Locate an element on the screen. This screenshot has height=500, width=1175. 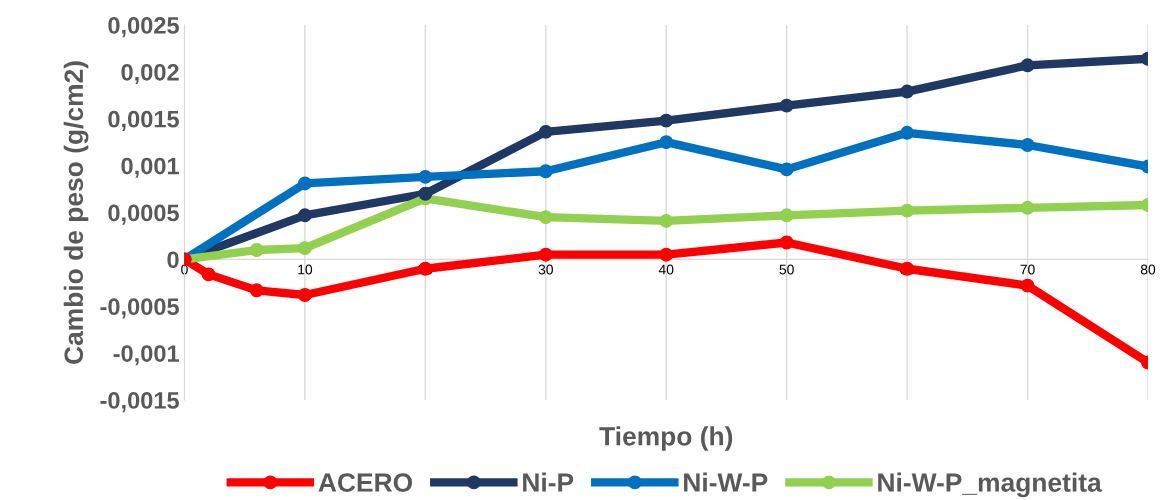
y-tick-label: -0,0005 is located at coordinates (139, 308).